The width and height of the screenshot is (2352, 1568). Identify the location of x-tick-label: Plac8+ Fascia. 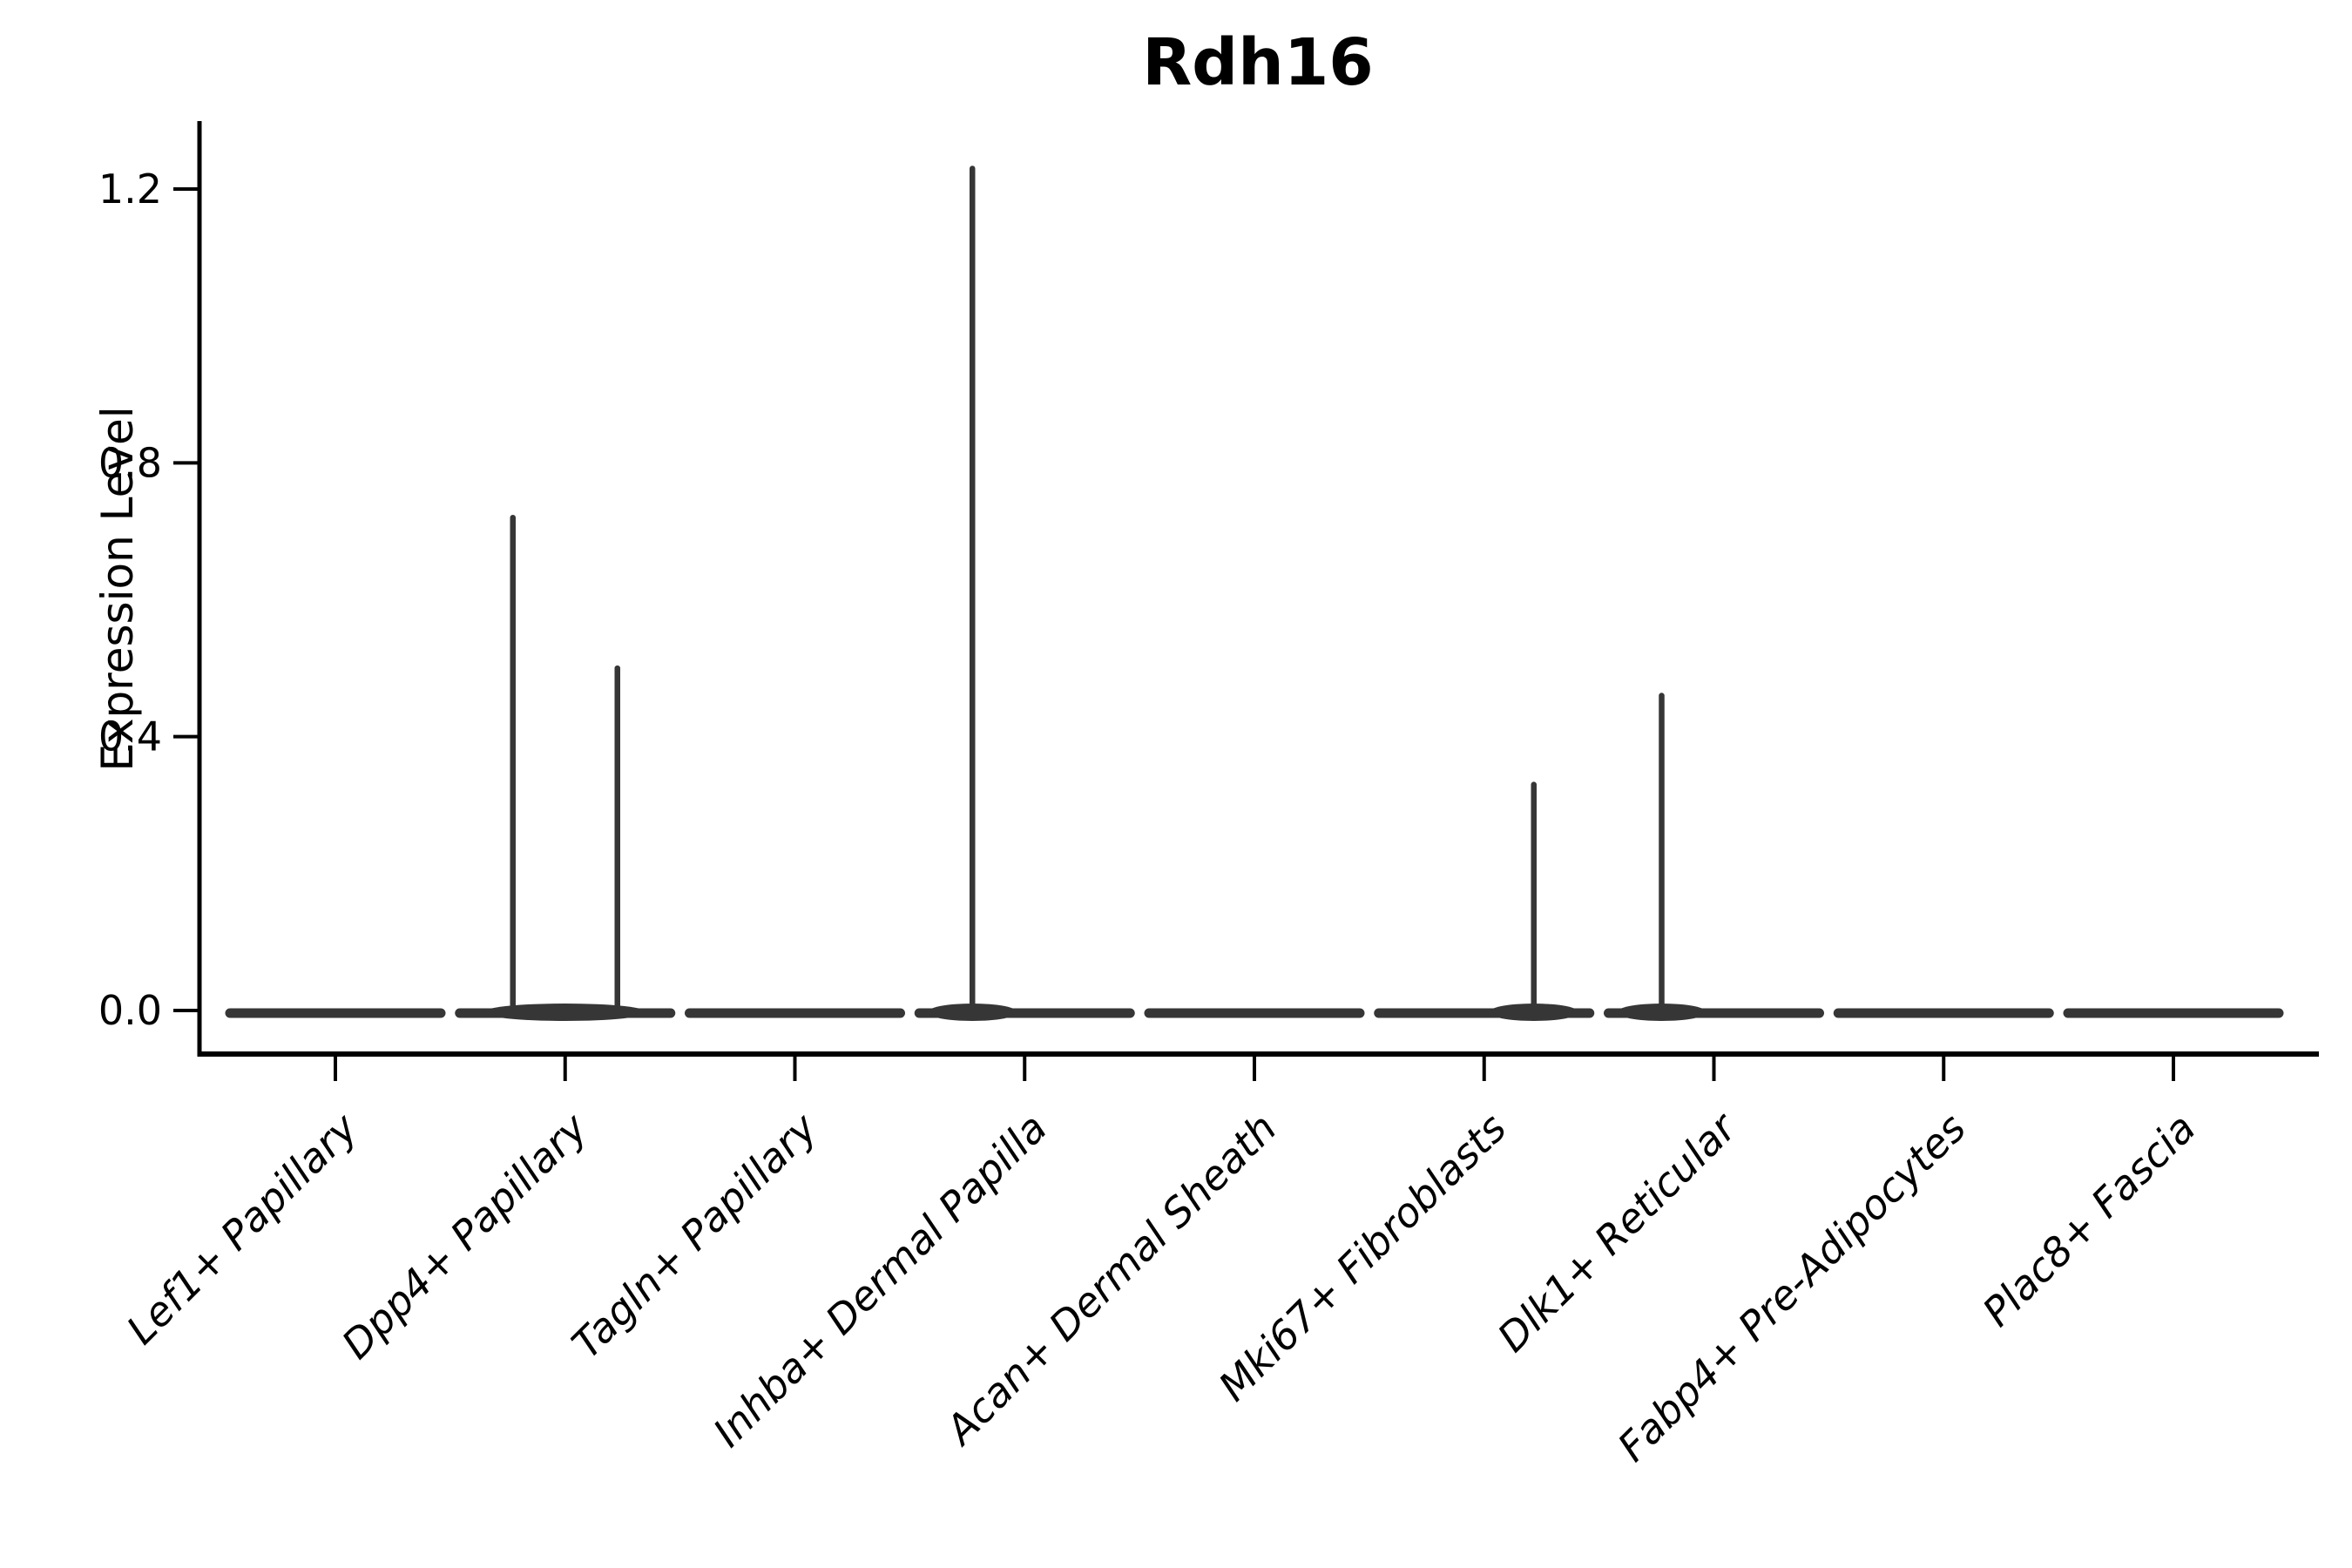
(2088, 1220).